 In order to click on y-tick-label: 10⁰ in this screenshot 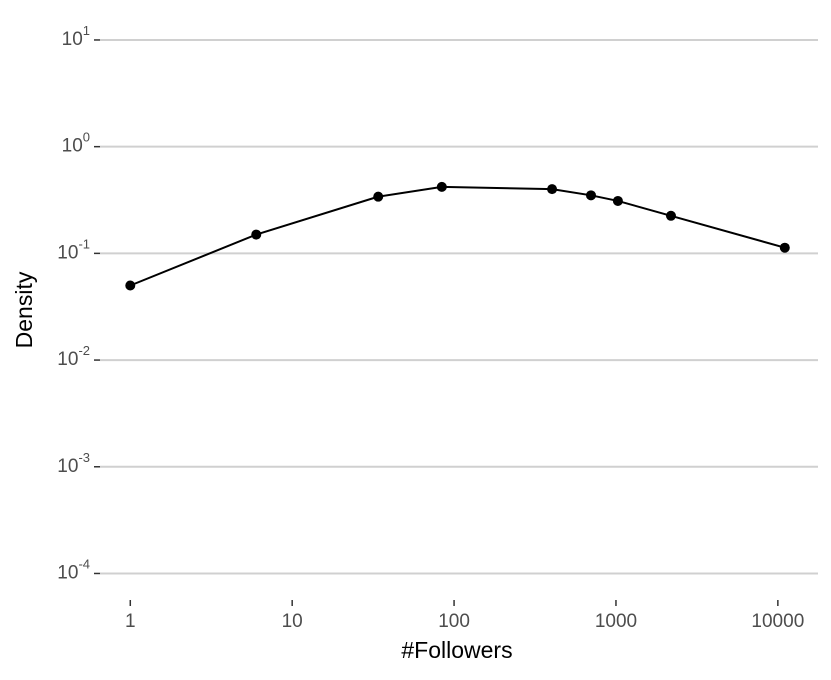, I will do `click(76, 143)`.